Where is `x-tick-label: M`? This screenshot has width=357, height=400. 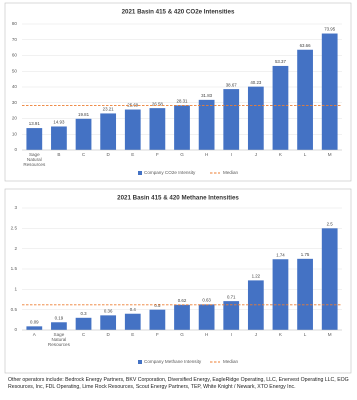 x-tick-label: M is located at coordinates (329, 154).